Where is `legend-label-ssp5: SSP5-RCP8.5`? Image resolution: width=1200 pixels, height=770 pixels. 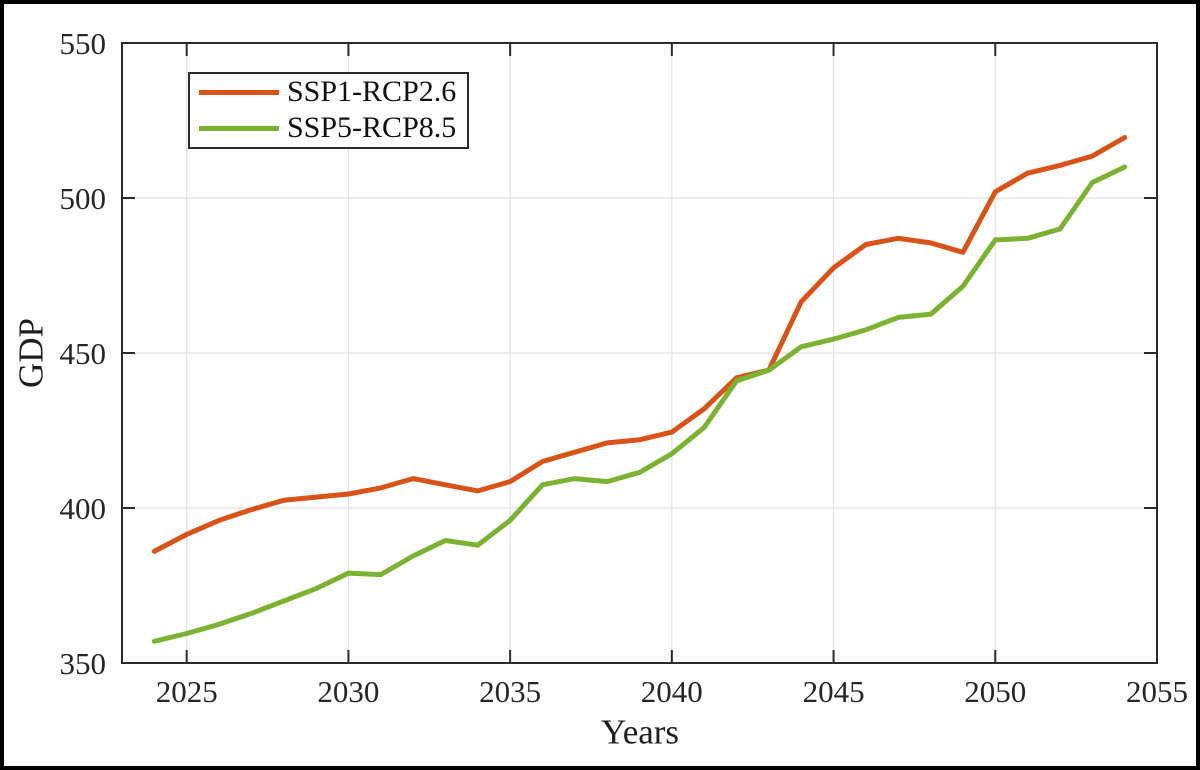
legend-label-ssp5: SSP5-RCP8.5 is located at coordinates (372, 127).